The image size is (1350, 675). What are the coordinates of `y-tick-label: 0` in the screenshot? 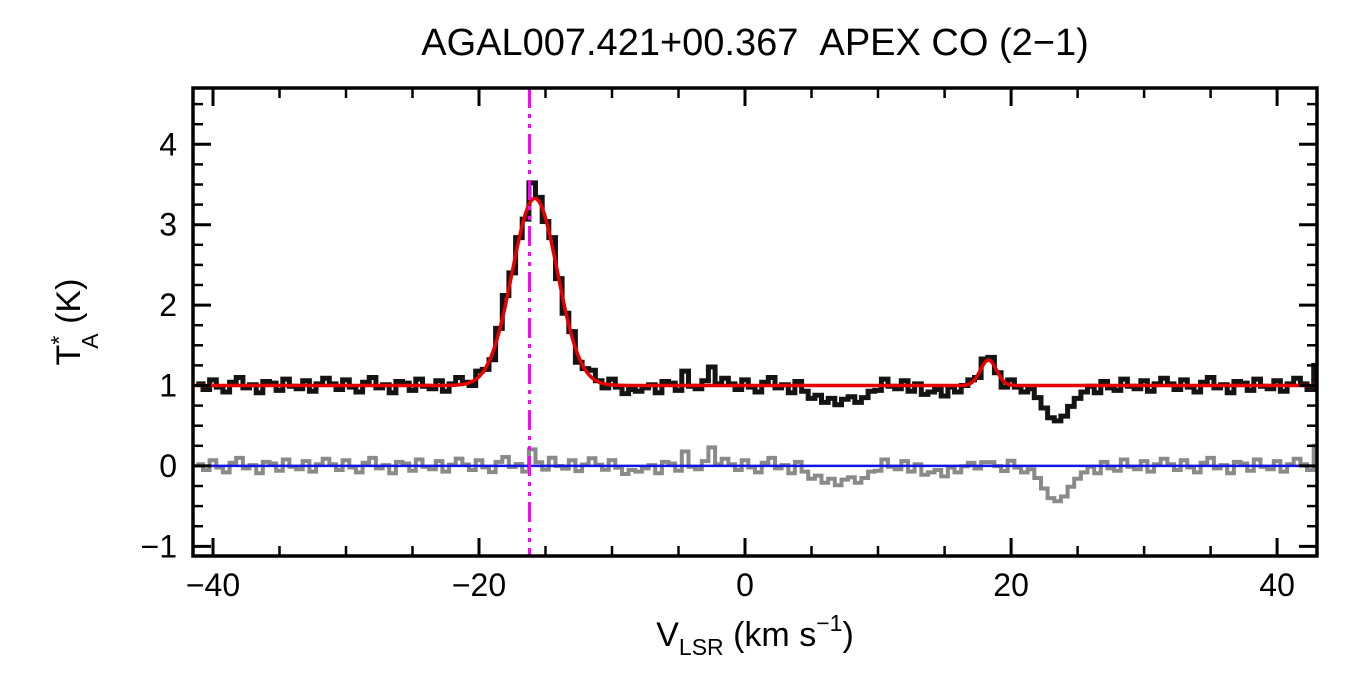 It's located at (168, 466).